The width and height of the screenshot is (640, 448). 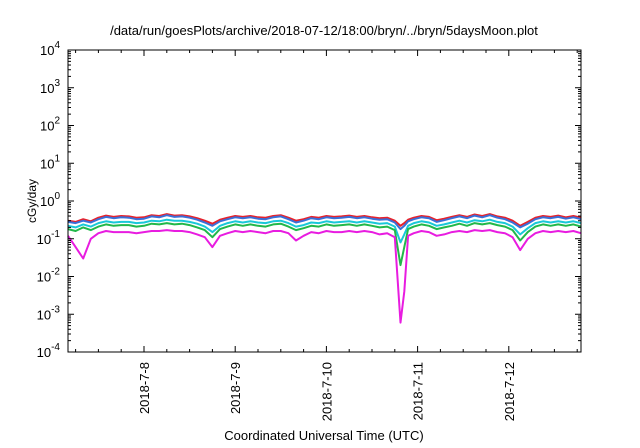 I want to click on y-tick-label: 10⁻³, so click(x=49, y=313).